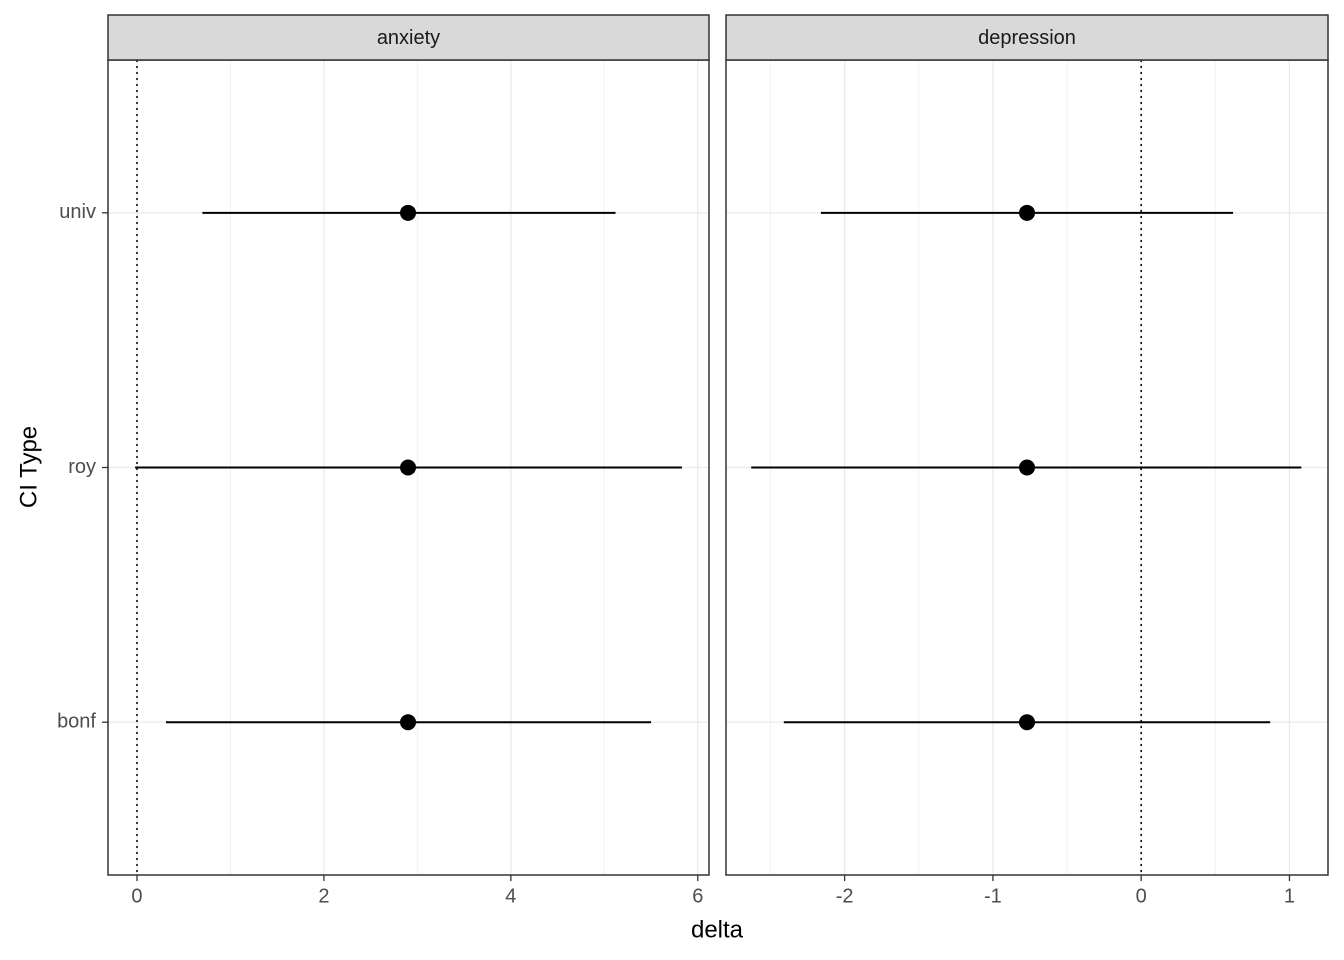 The width and height of the screenshot is (1344, 960). What do you see at coordinates (845, 896) in the screenshot?
I see `x-tick-label: -2` at bounding box center [845, 896].